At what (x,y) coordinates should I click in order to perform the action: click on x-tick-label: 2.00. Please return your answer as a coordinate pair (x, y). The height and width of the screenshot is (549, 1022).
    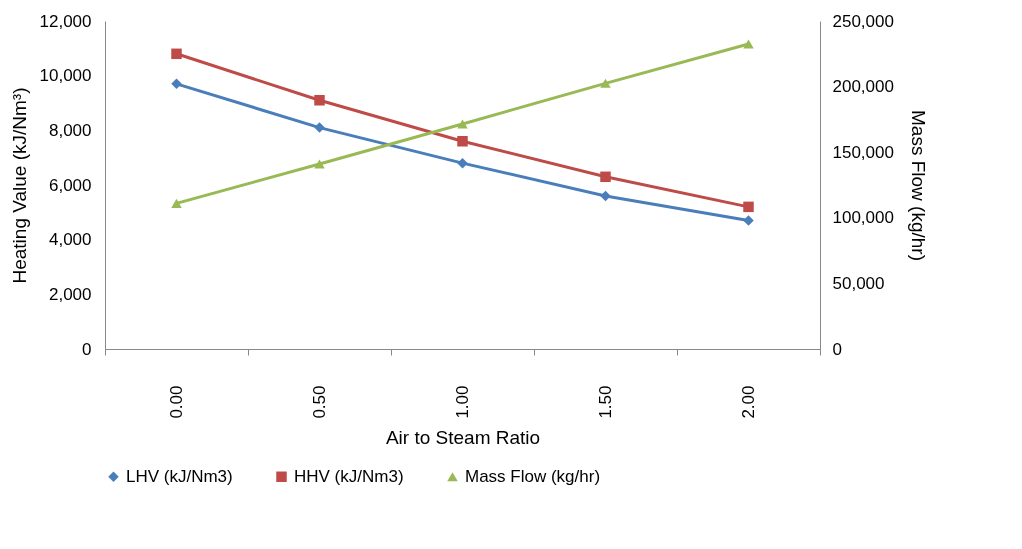
    Looking at the image, I should click on (748, 402).